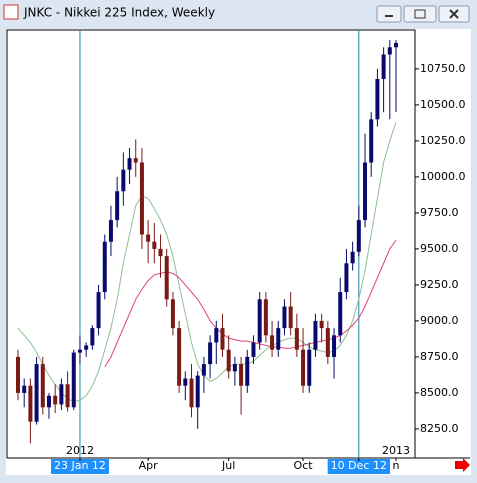 This screenshot has height=483, width=477. Describe the element at coordinates (396, 465) in the screenshot. I see `x-tick-label: n` at that location.